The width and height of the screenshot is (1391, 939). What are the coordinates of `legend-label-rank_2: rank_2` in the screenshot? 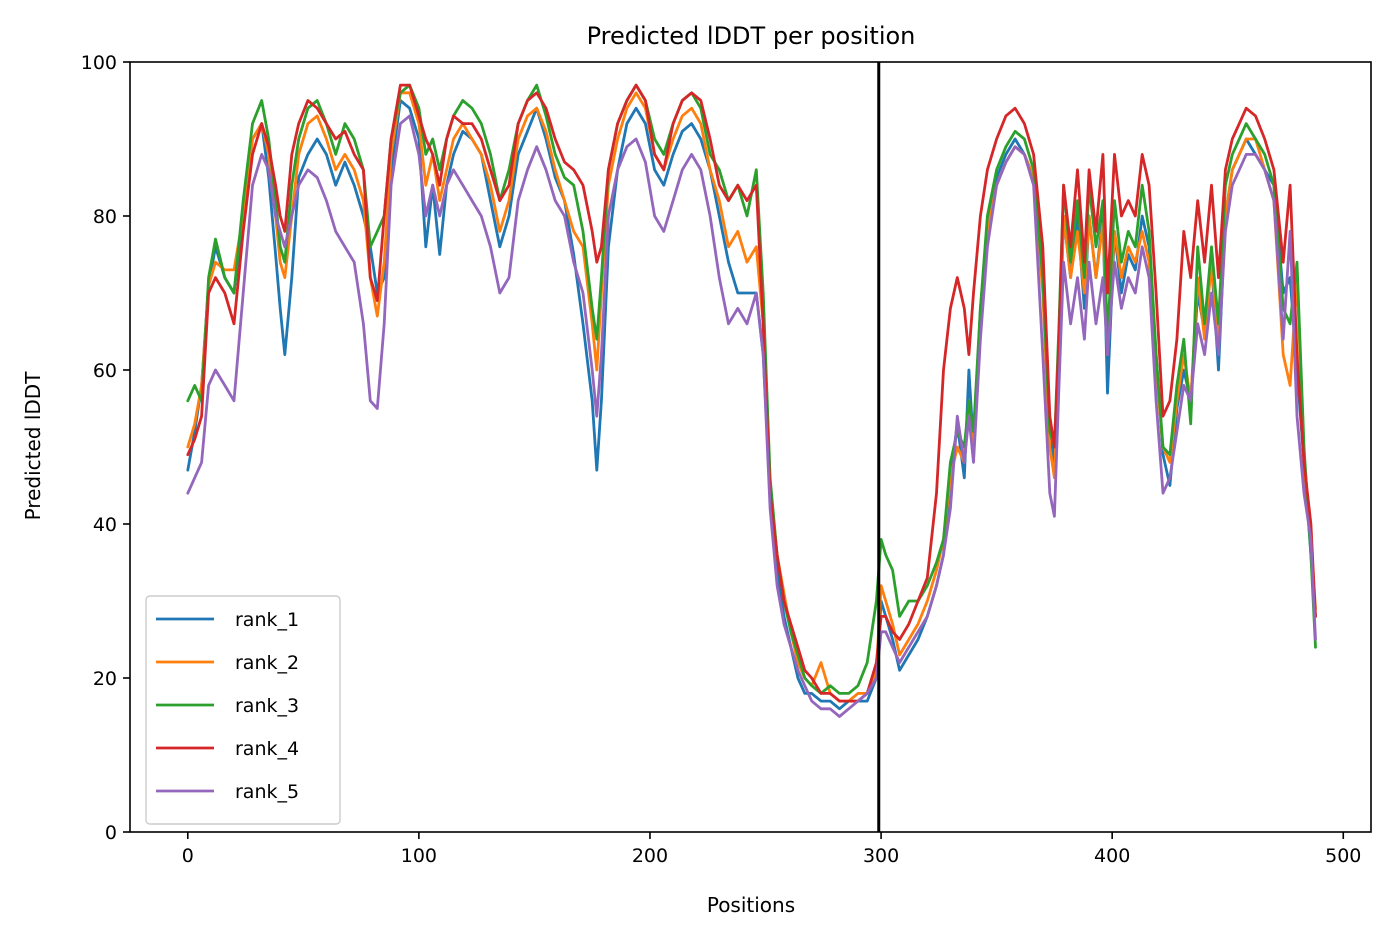 It's located at (267, 663).